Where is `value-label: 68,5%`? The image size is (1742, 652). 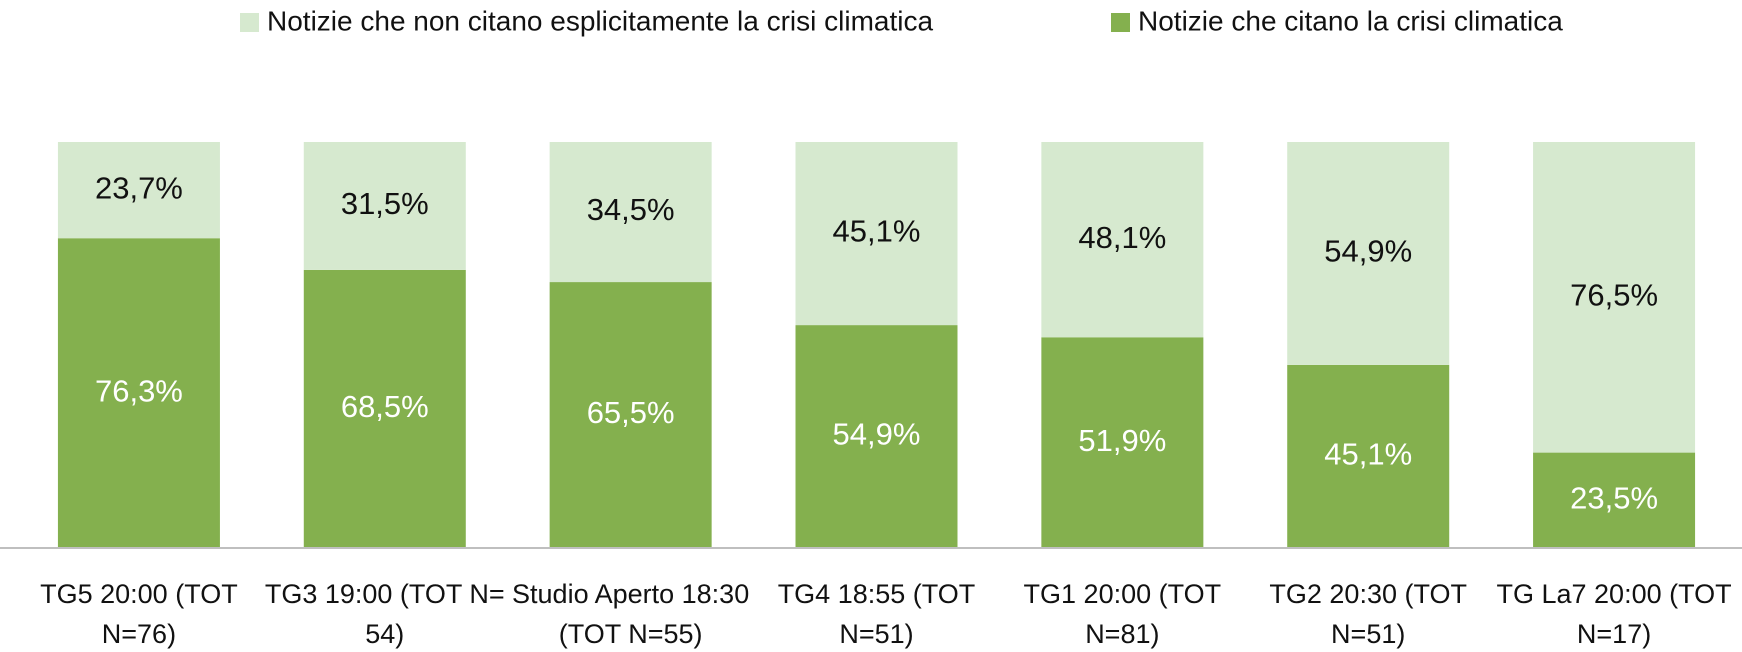
value-label: 68,5% is located at coordinates (385, 406).